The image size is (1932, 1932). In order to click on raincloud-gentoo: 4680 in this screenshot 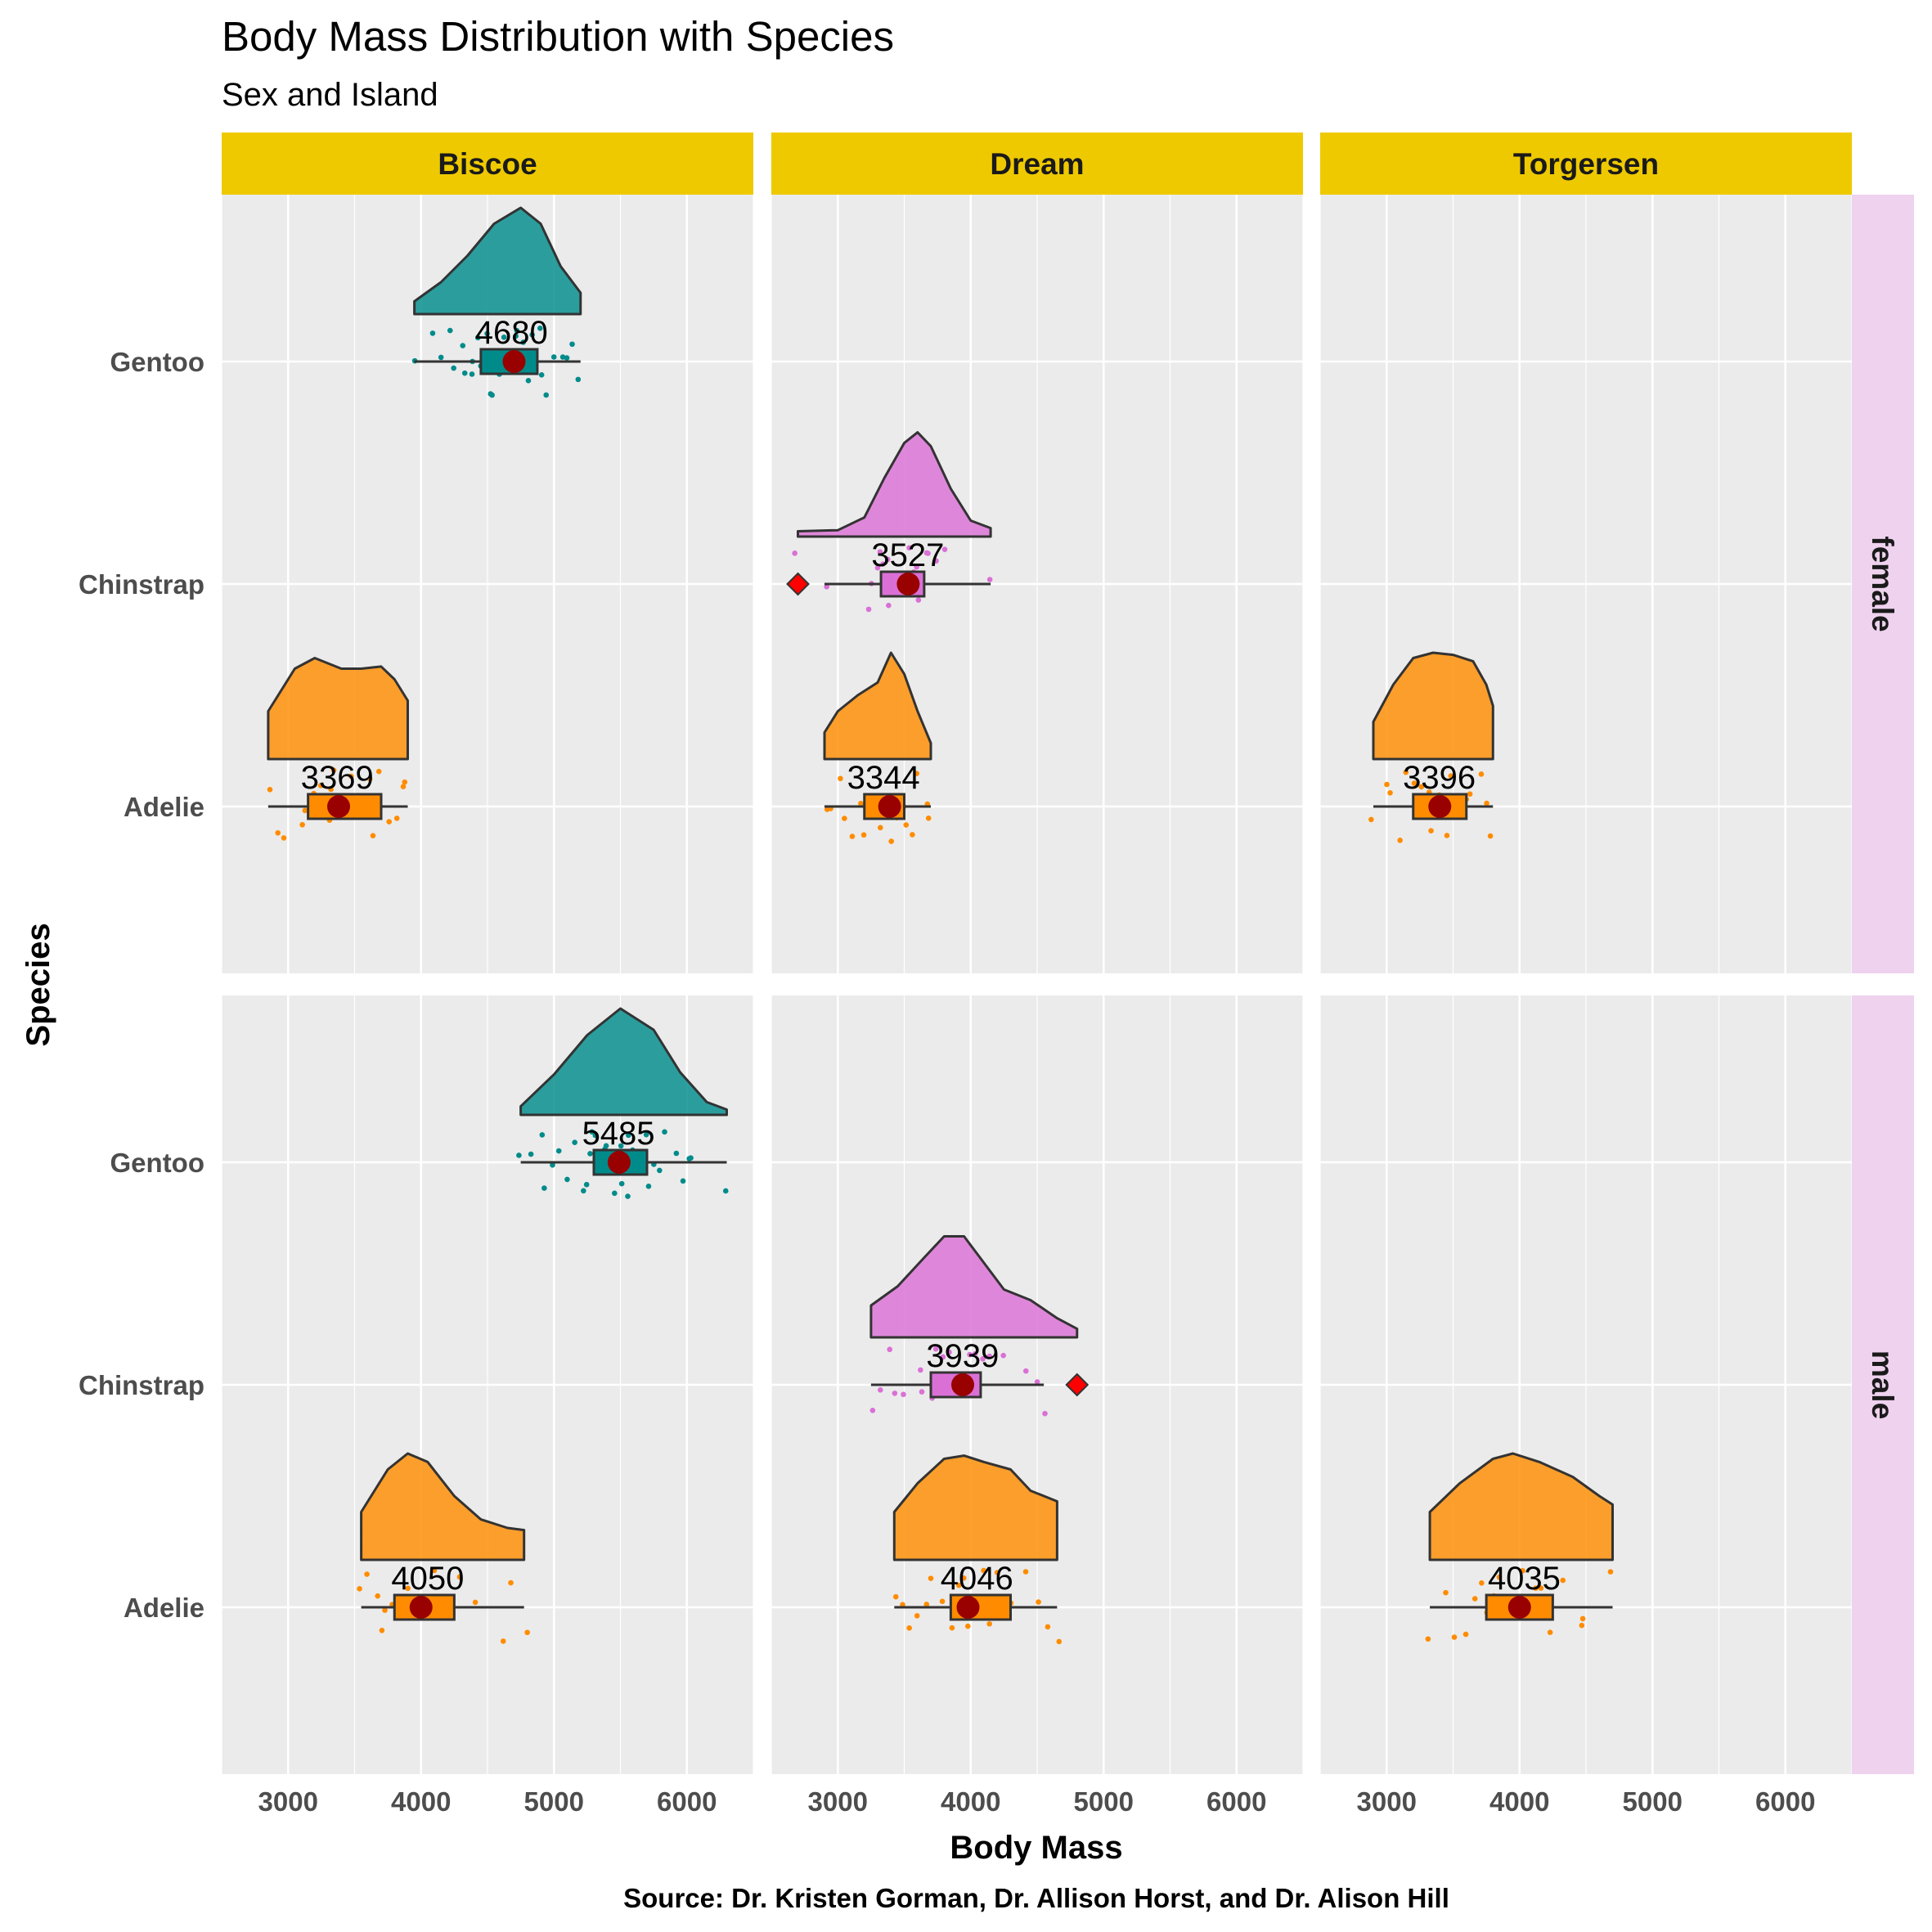, I will do `click(497, 302)`.